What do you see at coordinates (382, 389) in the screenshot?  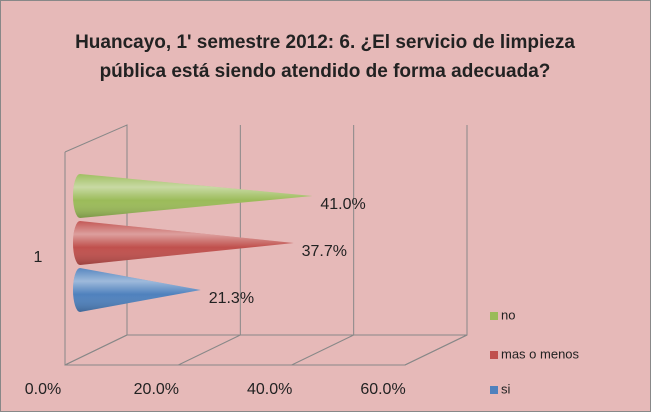 I see `x-tick-label: 60.0%` at bounding box center [382, 389].